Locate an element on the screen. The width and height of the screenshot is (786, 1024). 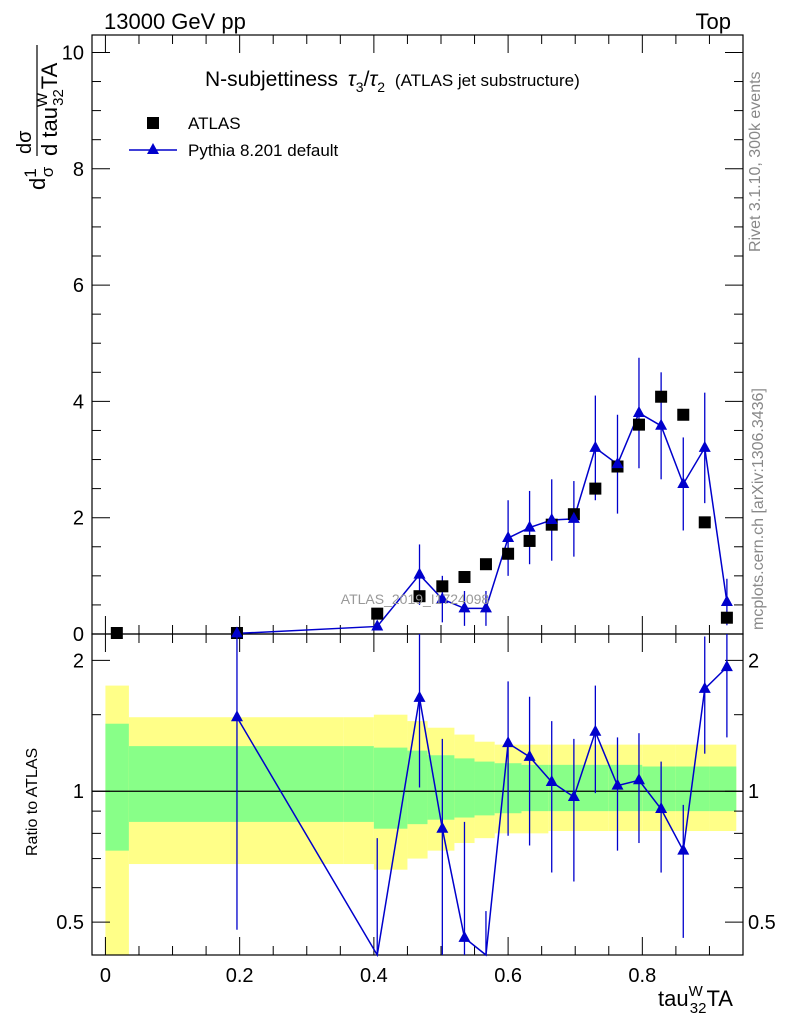
y-axis-label: d1σ dσ d tauW32TA is located at coordinates (40, 117).